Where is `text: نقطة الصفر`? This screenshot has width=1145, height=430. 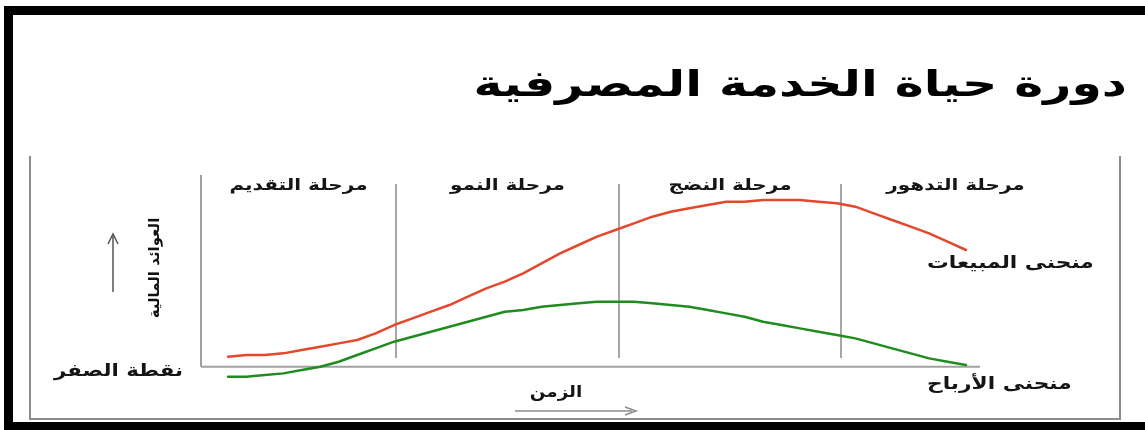
text: نقطة الصفر is located at coordinates (117, 370).